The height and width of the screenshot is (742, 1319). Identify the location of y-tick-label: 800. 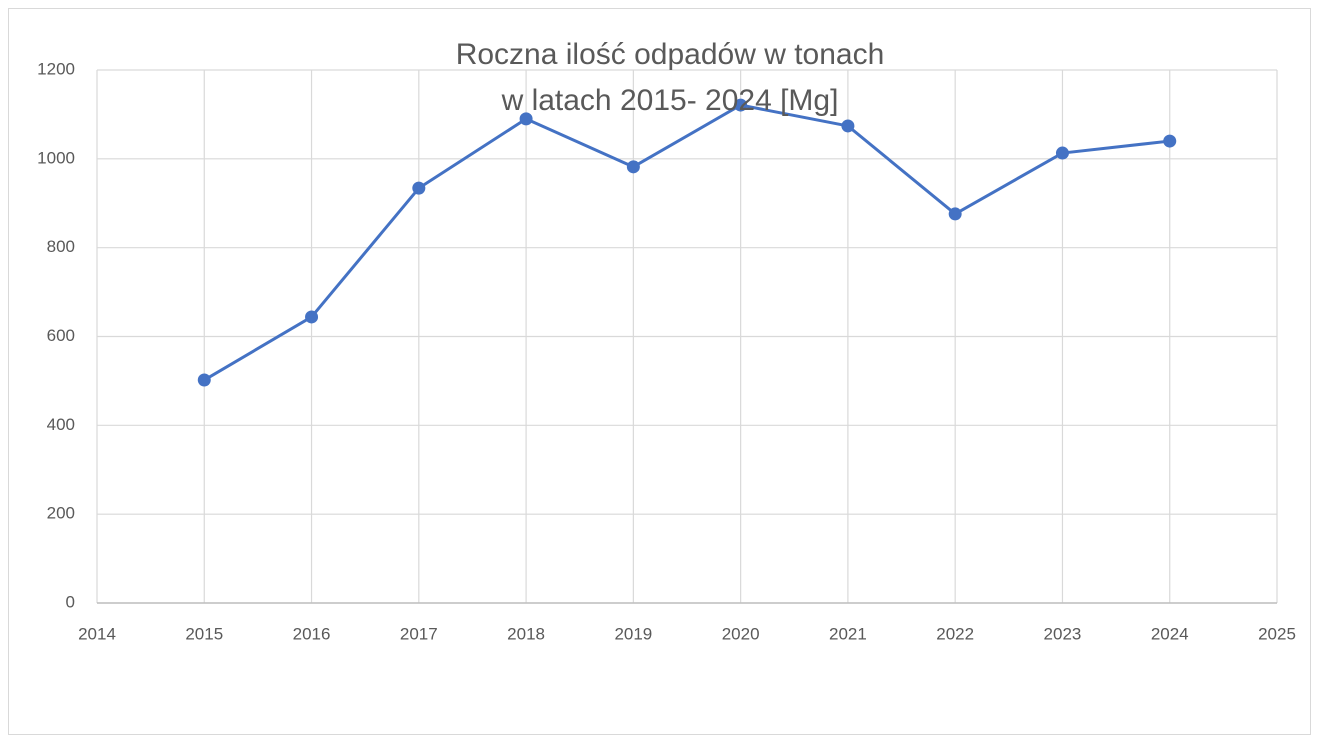
(61, 246).